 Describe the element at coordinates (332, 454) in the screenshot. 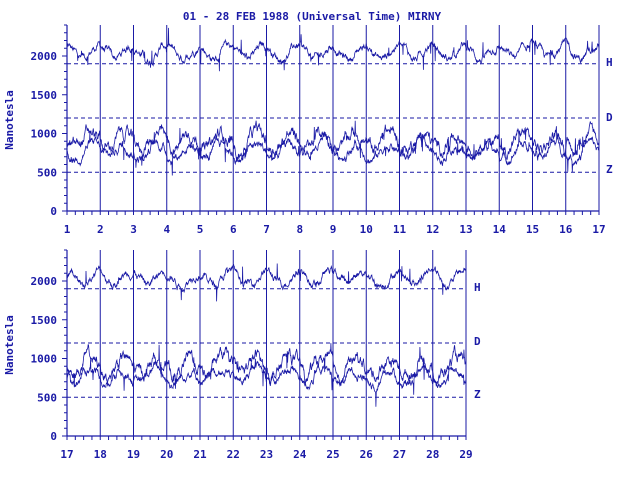

I see `x-tick-label: 25` at that location.